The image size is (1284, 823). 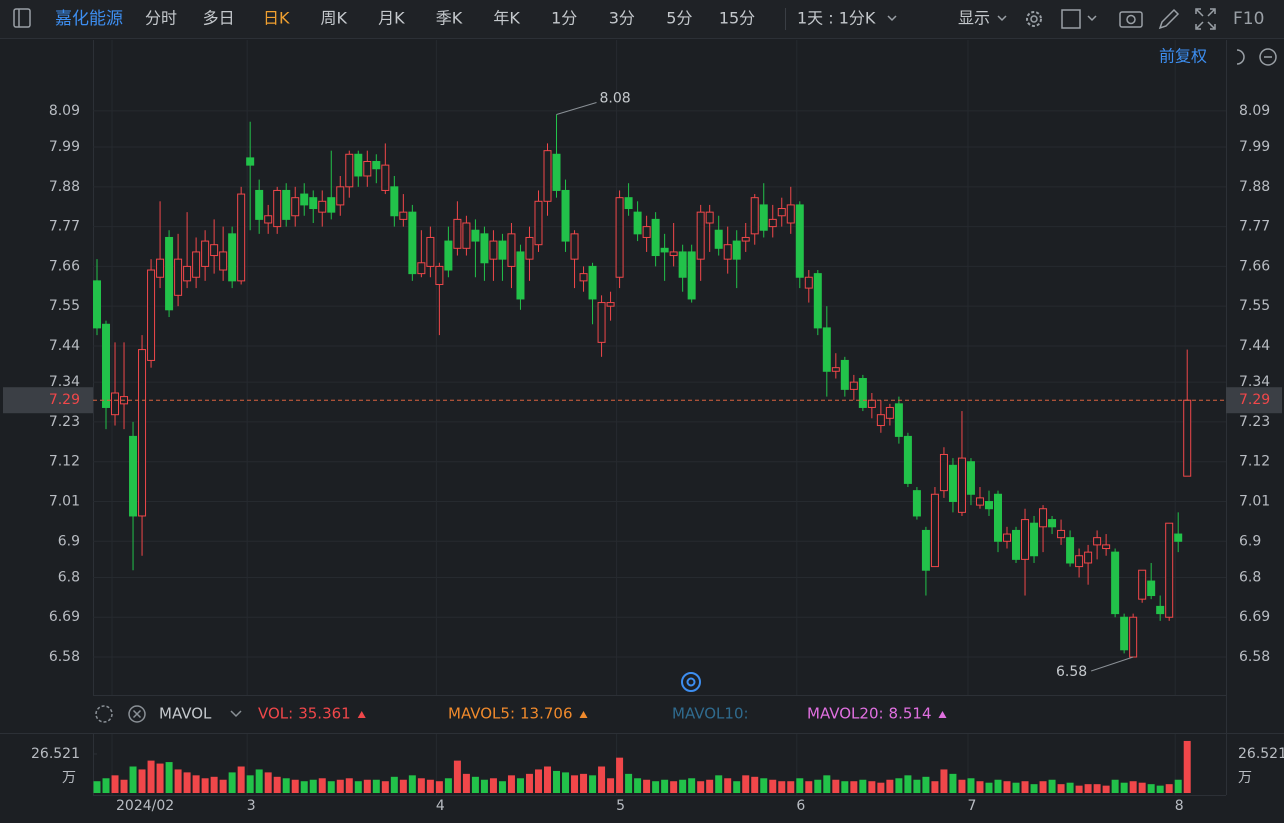 I want to click on period-tab: 5分, so click(x=679, y=18).